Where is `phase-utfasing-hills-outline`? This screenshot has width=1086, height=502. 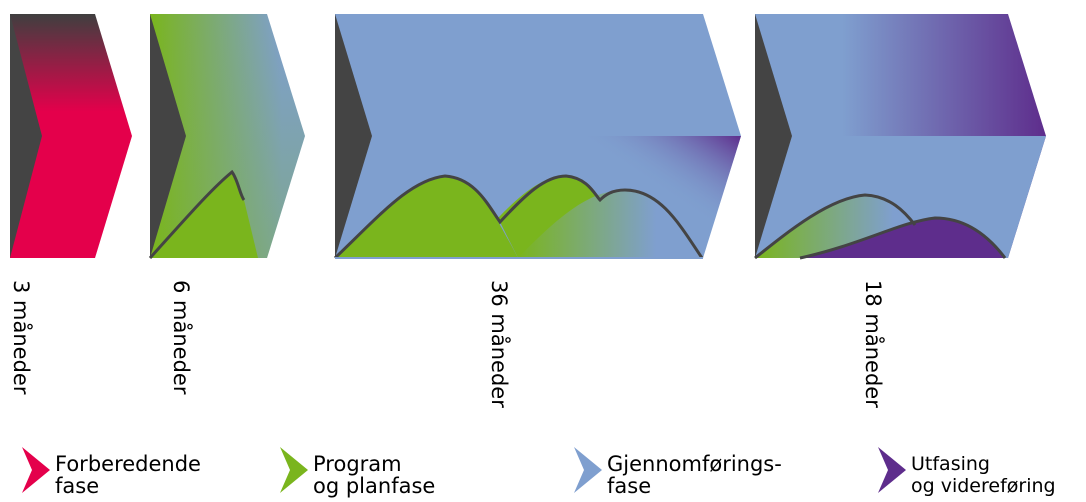
phase-utfasing-hills-outline is located at coordinates (880, 226).